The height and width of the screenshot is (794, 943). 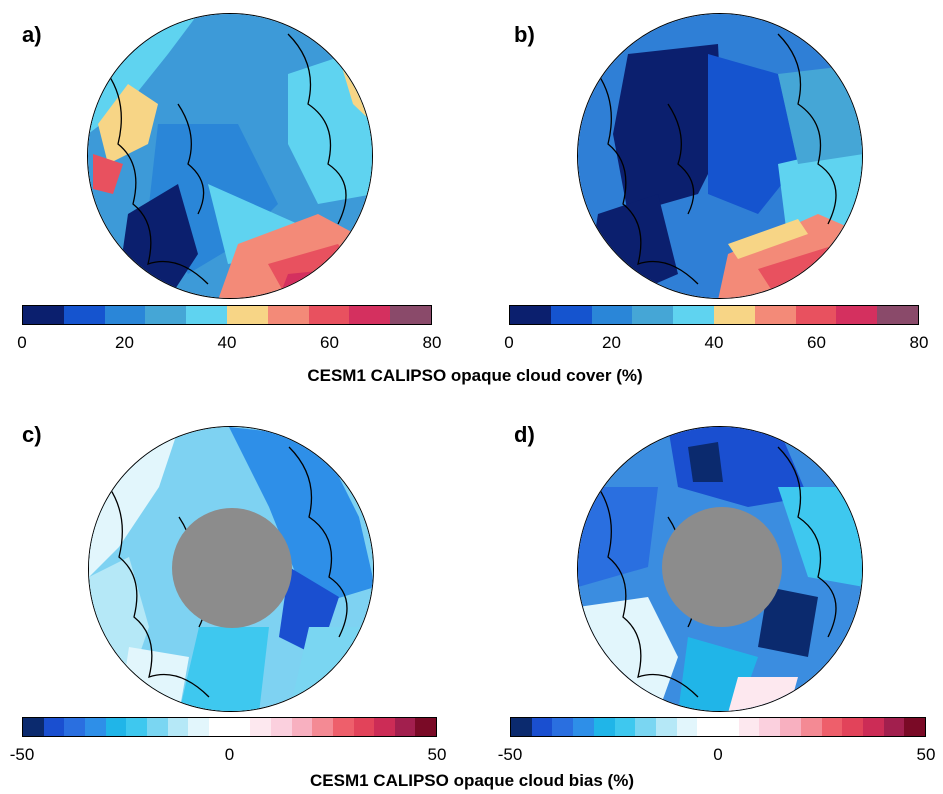 I want to click on pole-mask-d, so click(x=722, y=567).